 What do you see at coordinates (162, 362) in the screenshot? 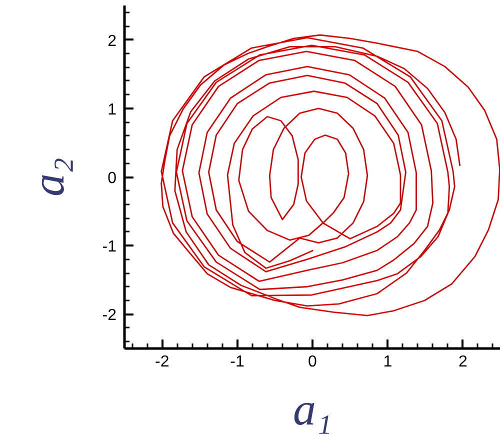
I see `x-tick-label: -2` at bounding box center [162, 362].